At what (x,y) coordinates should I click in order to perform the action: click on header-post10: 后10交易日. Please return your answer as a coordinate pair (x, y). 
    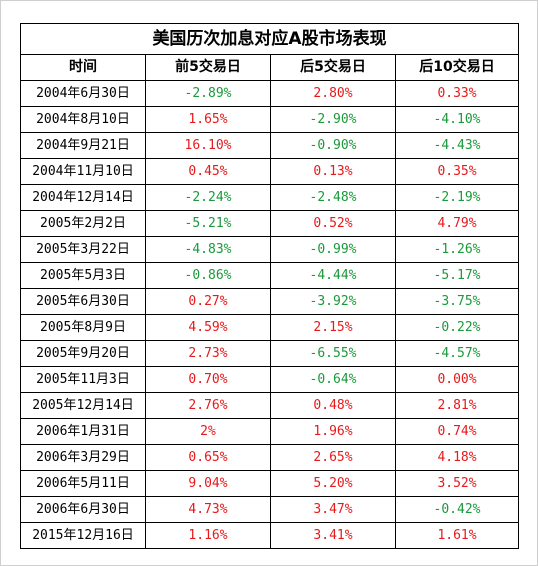
    Looking at the image, I should click on (457, 67).